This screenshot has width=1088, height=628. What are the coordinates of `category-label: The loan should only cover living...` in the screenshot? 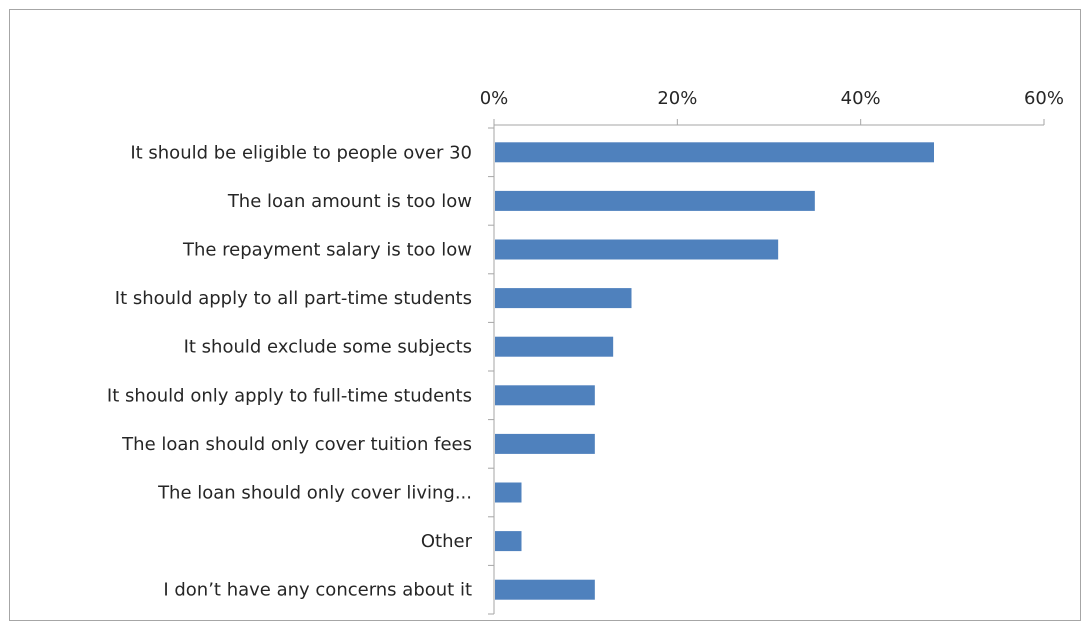 It's located at (314, 493).